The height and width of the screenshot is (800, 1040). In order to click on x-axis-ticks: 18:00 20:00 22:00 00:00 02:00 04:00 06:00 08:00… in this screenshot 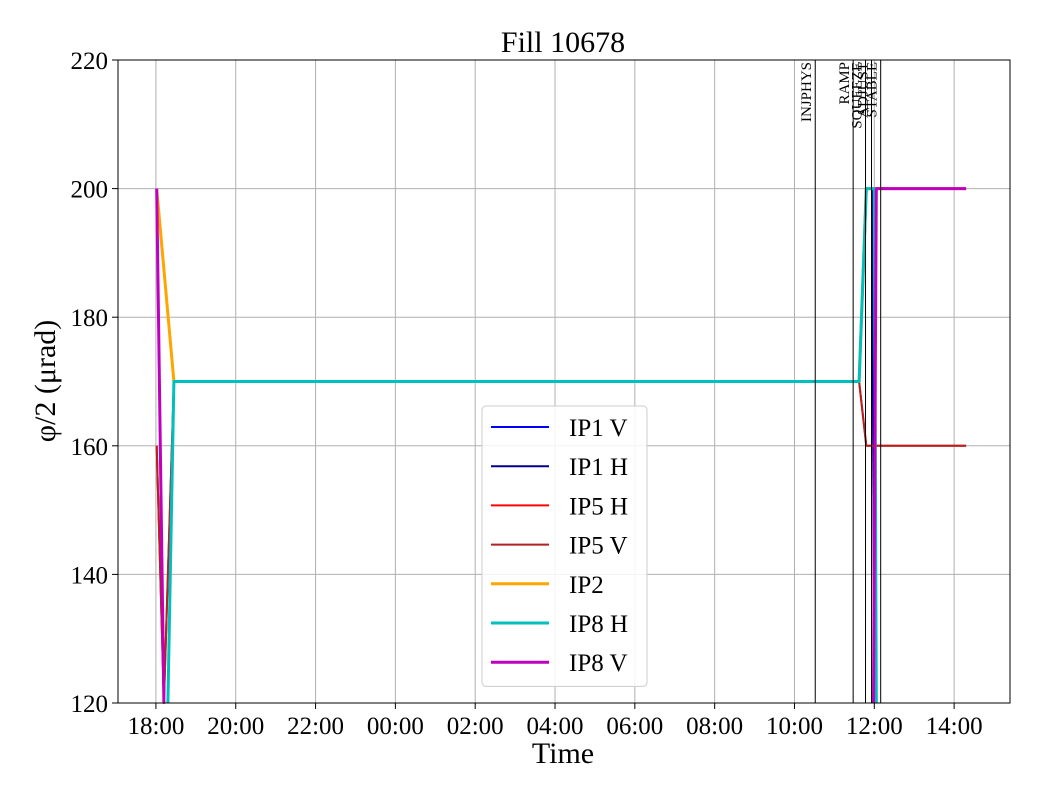, I will do `click(555, 721)`.